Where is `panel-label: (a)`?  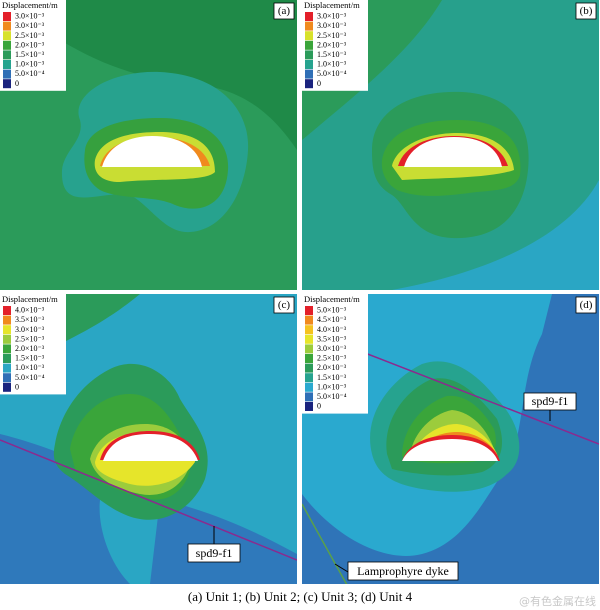
panel-label: (a) is located at coordinates (284, 11).